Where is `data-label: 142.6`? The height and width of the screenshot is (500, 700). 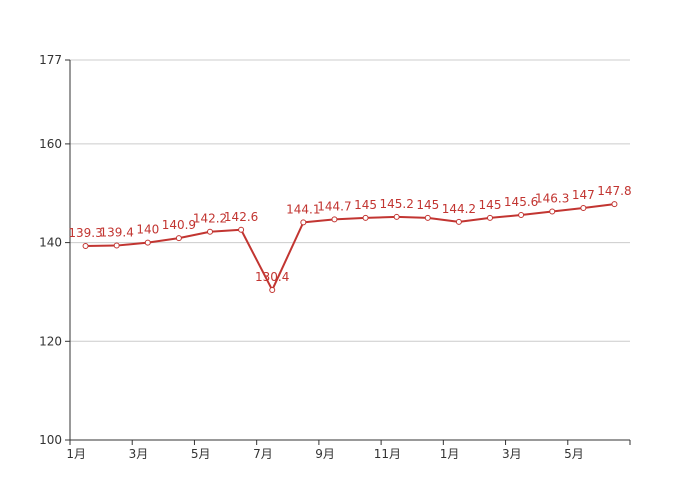
data-label: 142.6 is located at coordinates (241, 217).